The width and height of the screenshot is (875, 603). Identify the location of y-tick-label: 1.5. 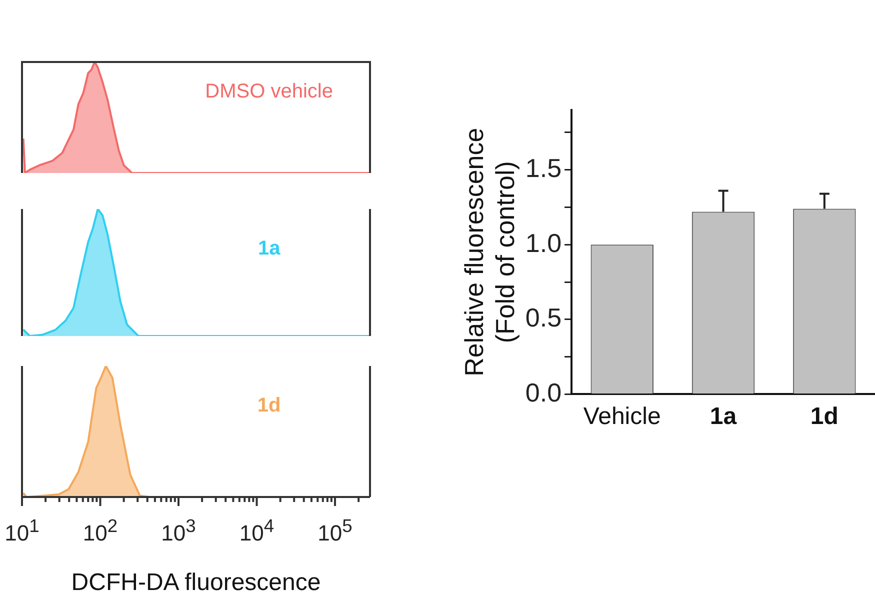
(543, 168).